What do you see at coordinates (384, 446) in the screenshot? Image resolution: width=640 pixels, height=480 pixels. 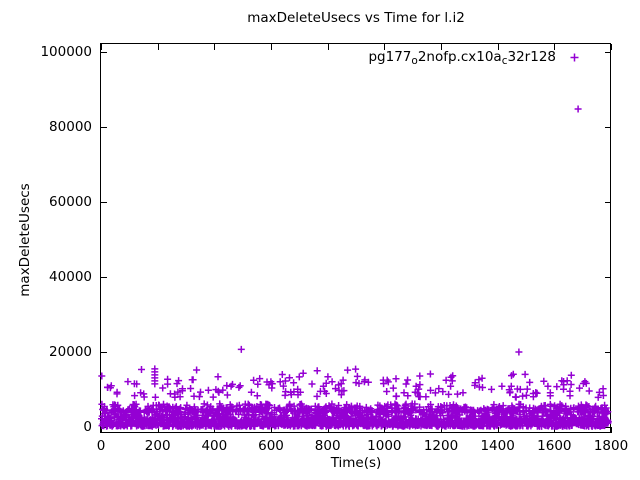 I see `x-tick-label: 1000` at bounding box center [384, 446].